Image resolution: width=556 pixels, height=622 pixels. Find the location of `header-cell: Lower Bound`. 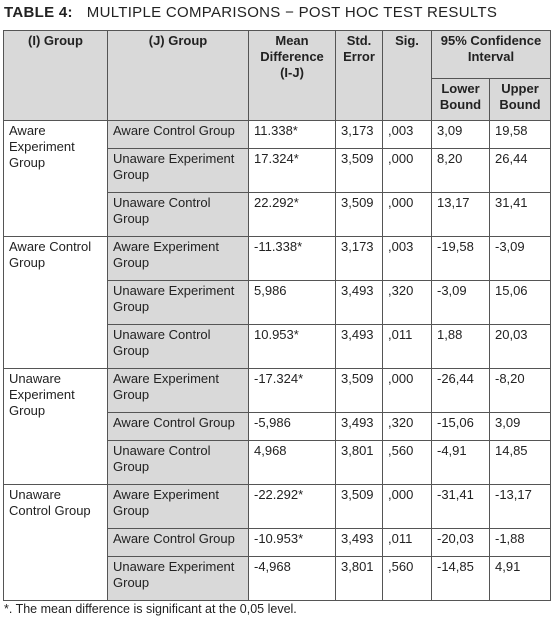

header-cell: Lower Bound is located at coordinates (460, 99).